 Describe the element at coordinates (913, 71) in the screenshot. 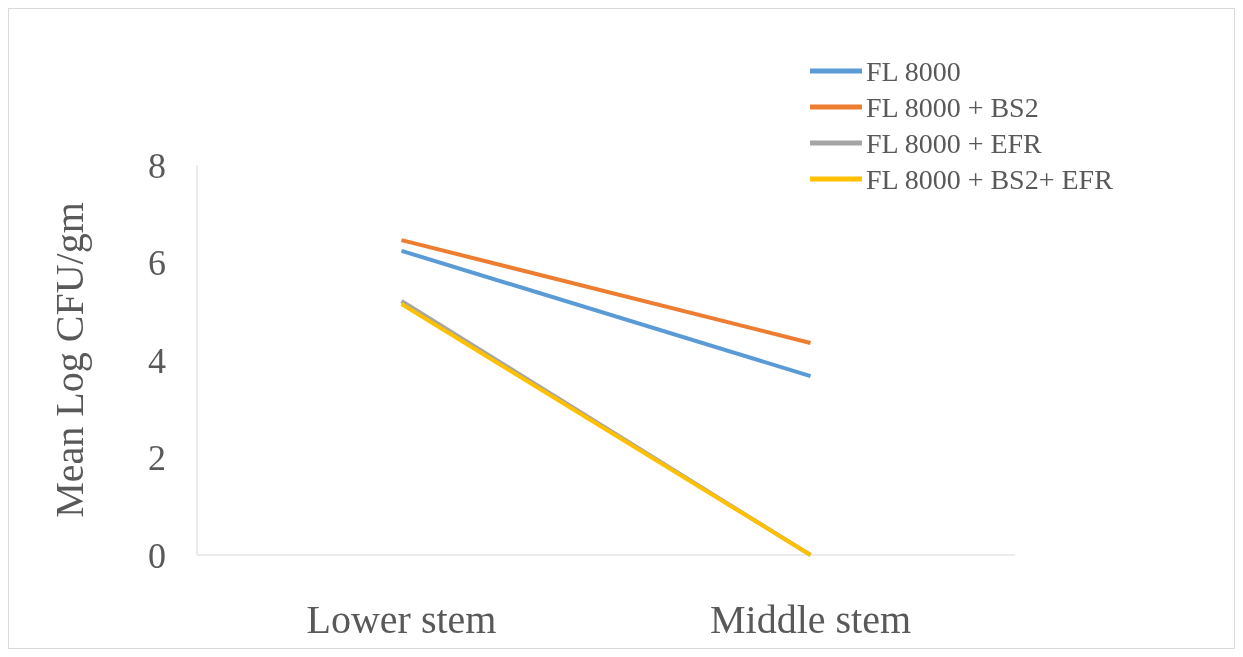

I see `legend-label: FL 8000` at that location.